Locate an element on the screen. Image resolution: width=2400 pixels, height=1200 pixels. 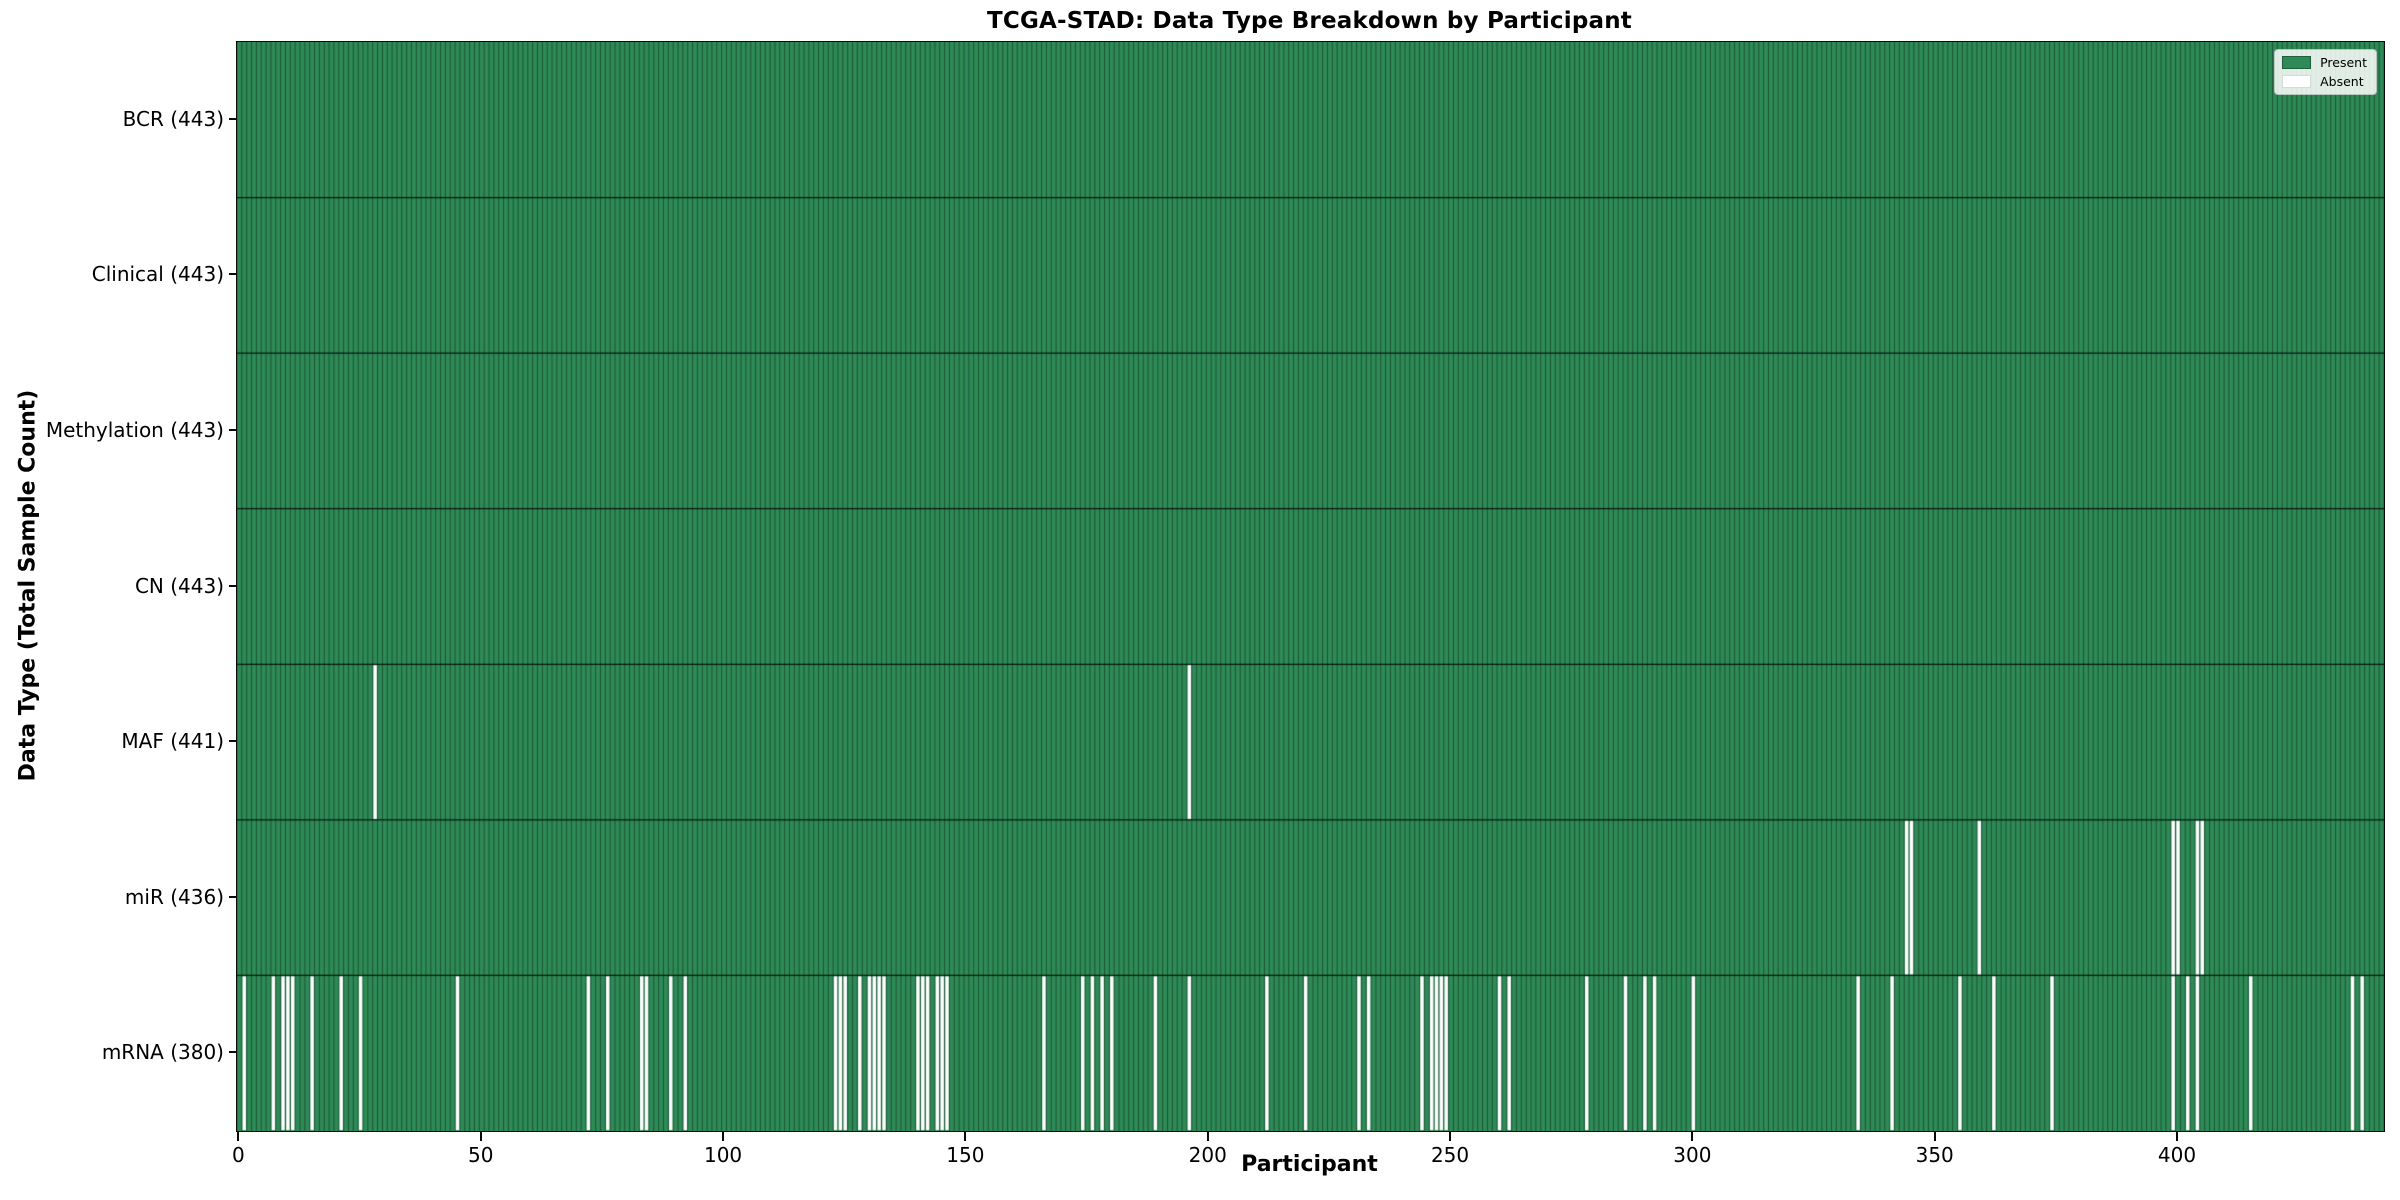
x-tick-label: 200 is located at coordinates (1207, 1155).